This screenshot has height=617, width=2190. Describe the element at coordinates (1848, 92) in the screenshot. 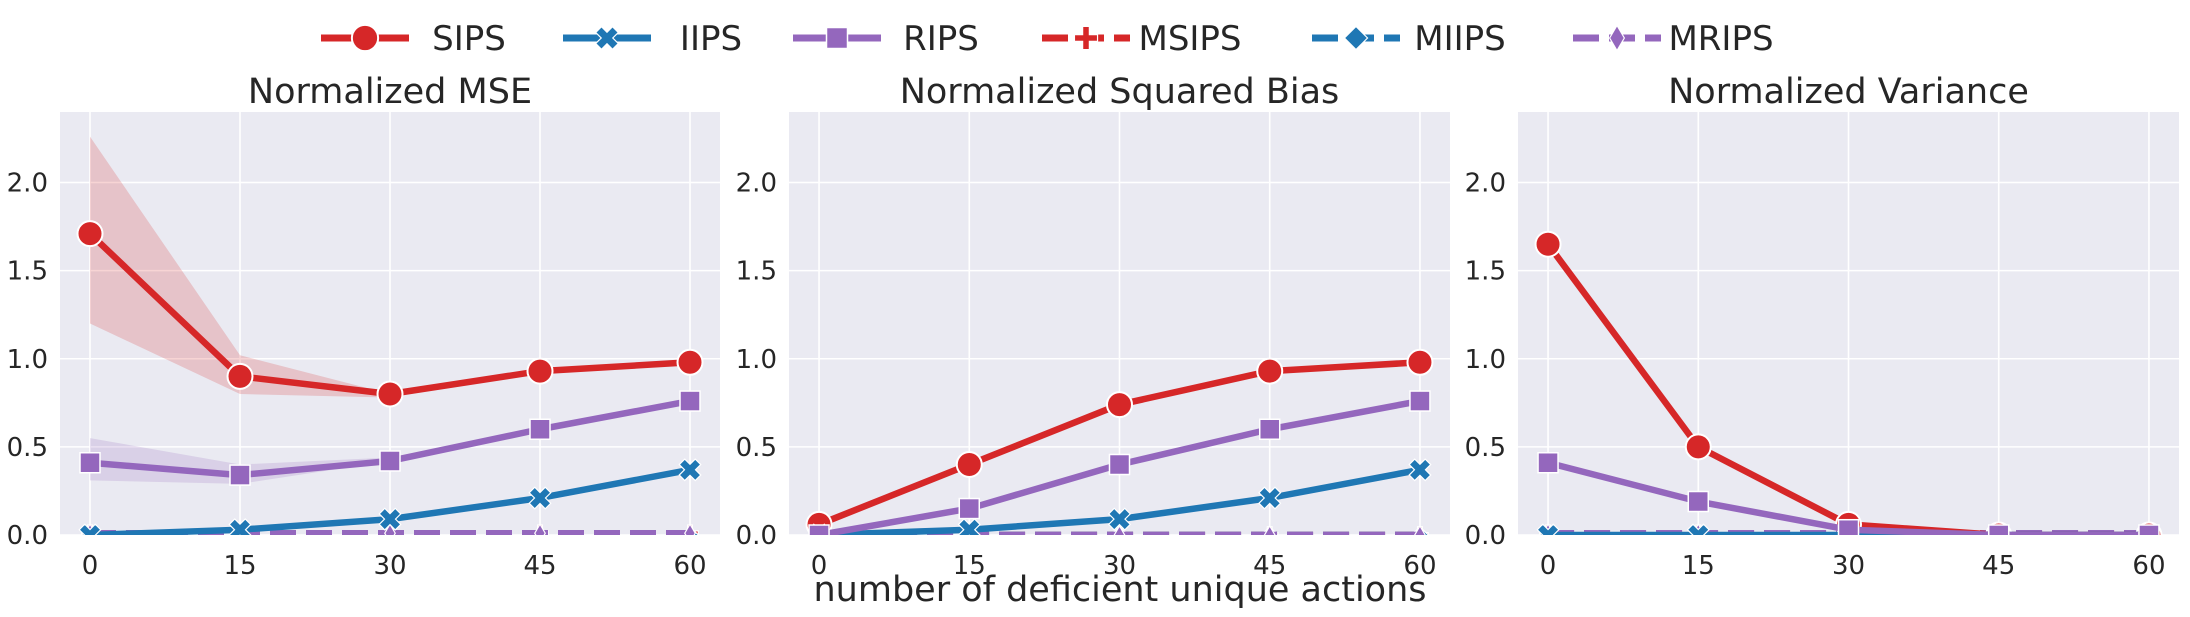

I see `panel-title: Normalized Variance` at that location.